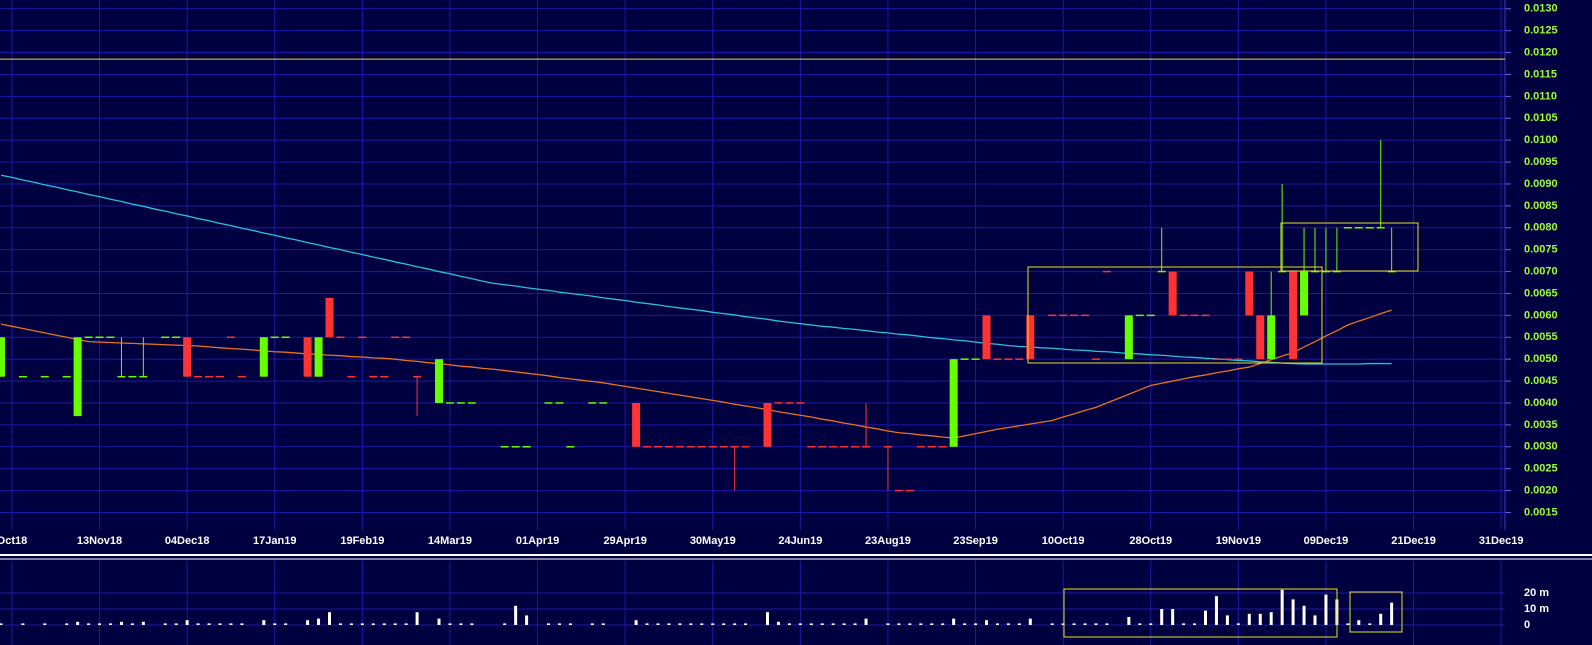 Image resolution: width=1592 pixels, height=645 pixels. I want to click on y-tick-label: 0.0020, so click(1541, 490).